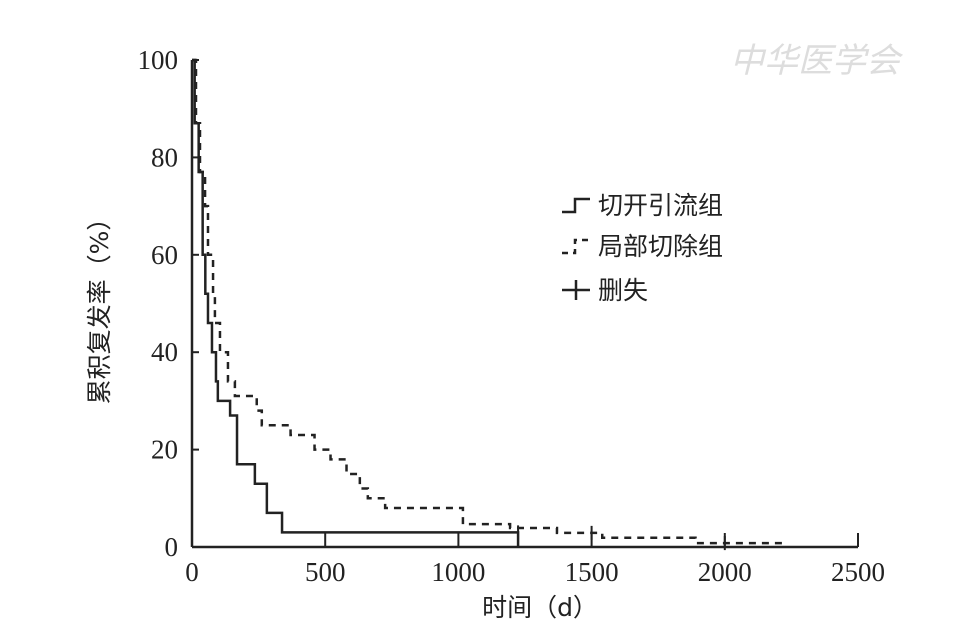  I want to click on legend-label-1: 局部切除组, so click(660, 246).